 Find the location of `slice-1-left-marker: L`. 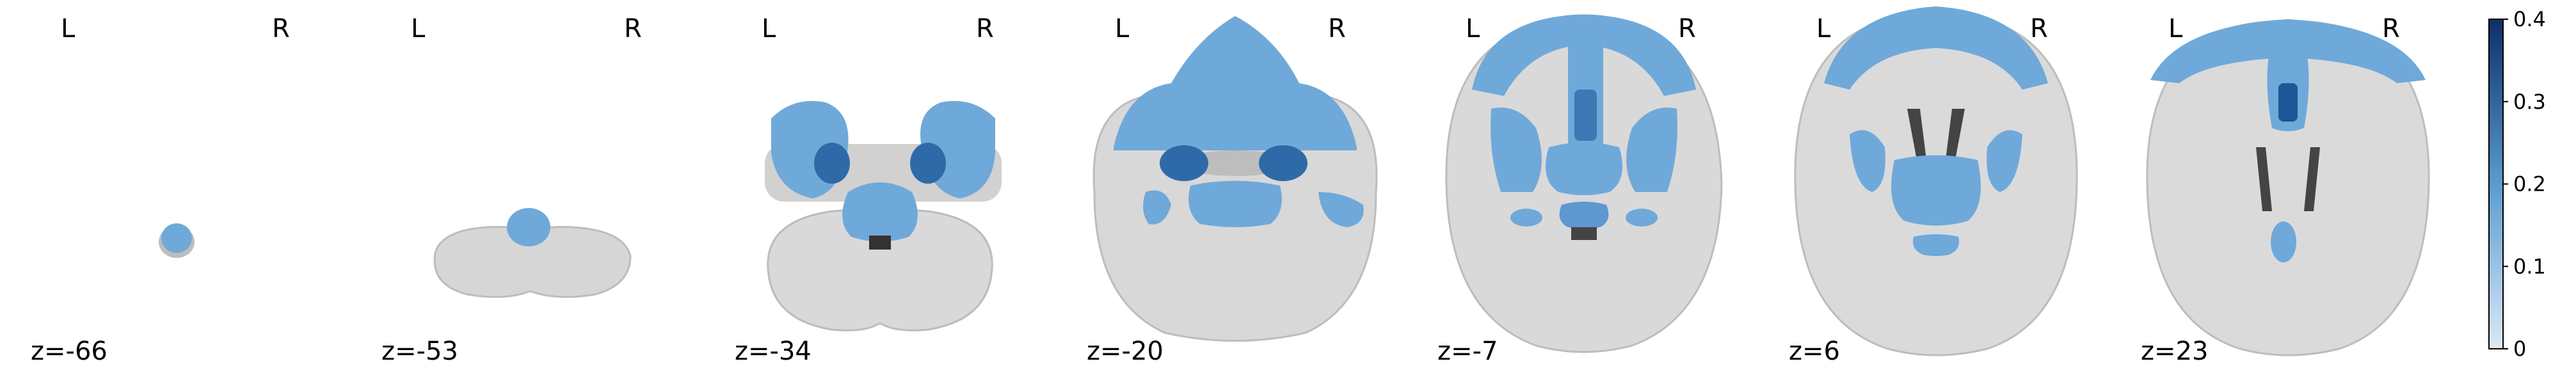

slice-1-left-marker: L is located at coordinates (68, 29).